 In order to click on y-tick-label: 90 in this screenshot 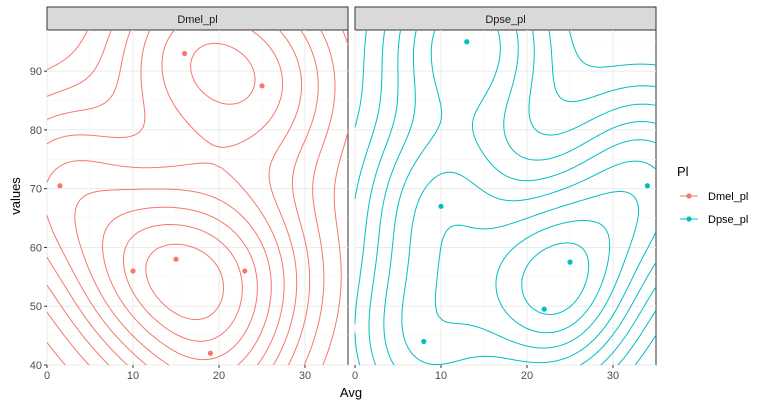, I will do `click(36, 72)`.